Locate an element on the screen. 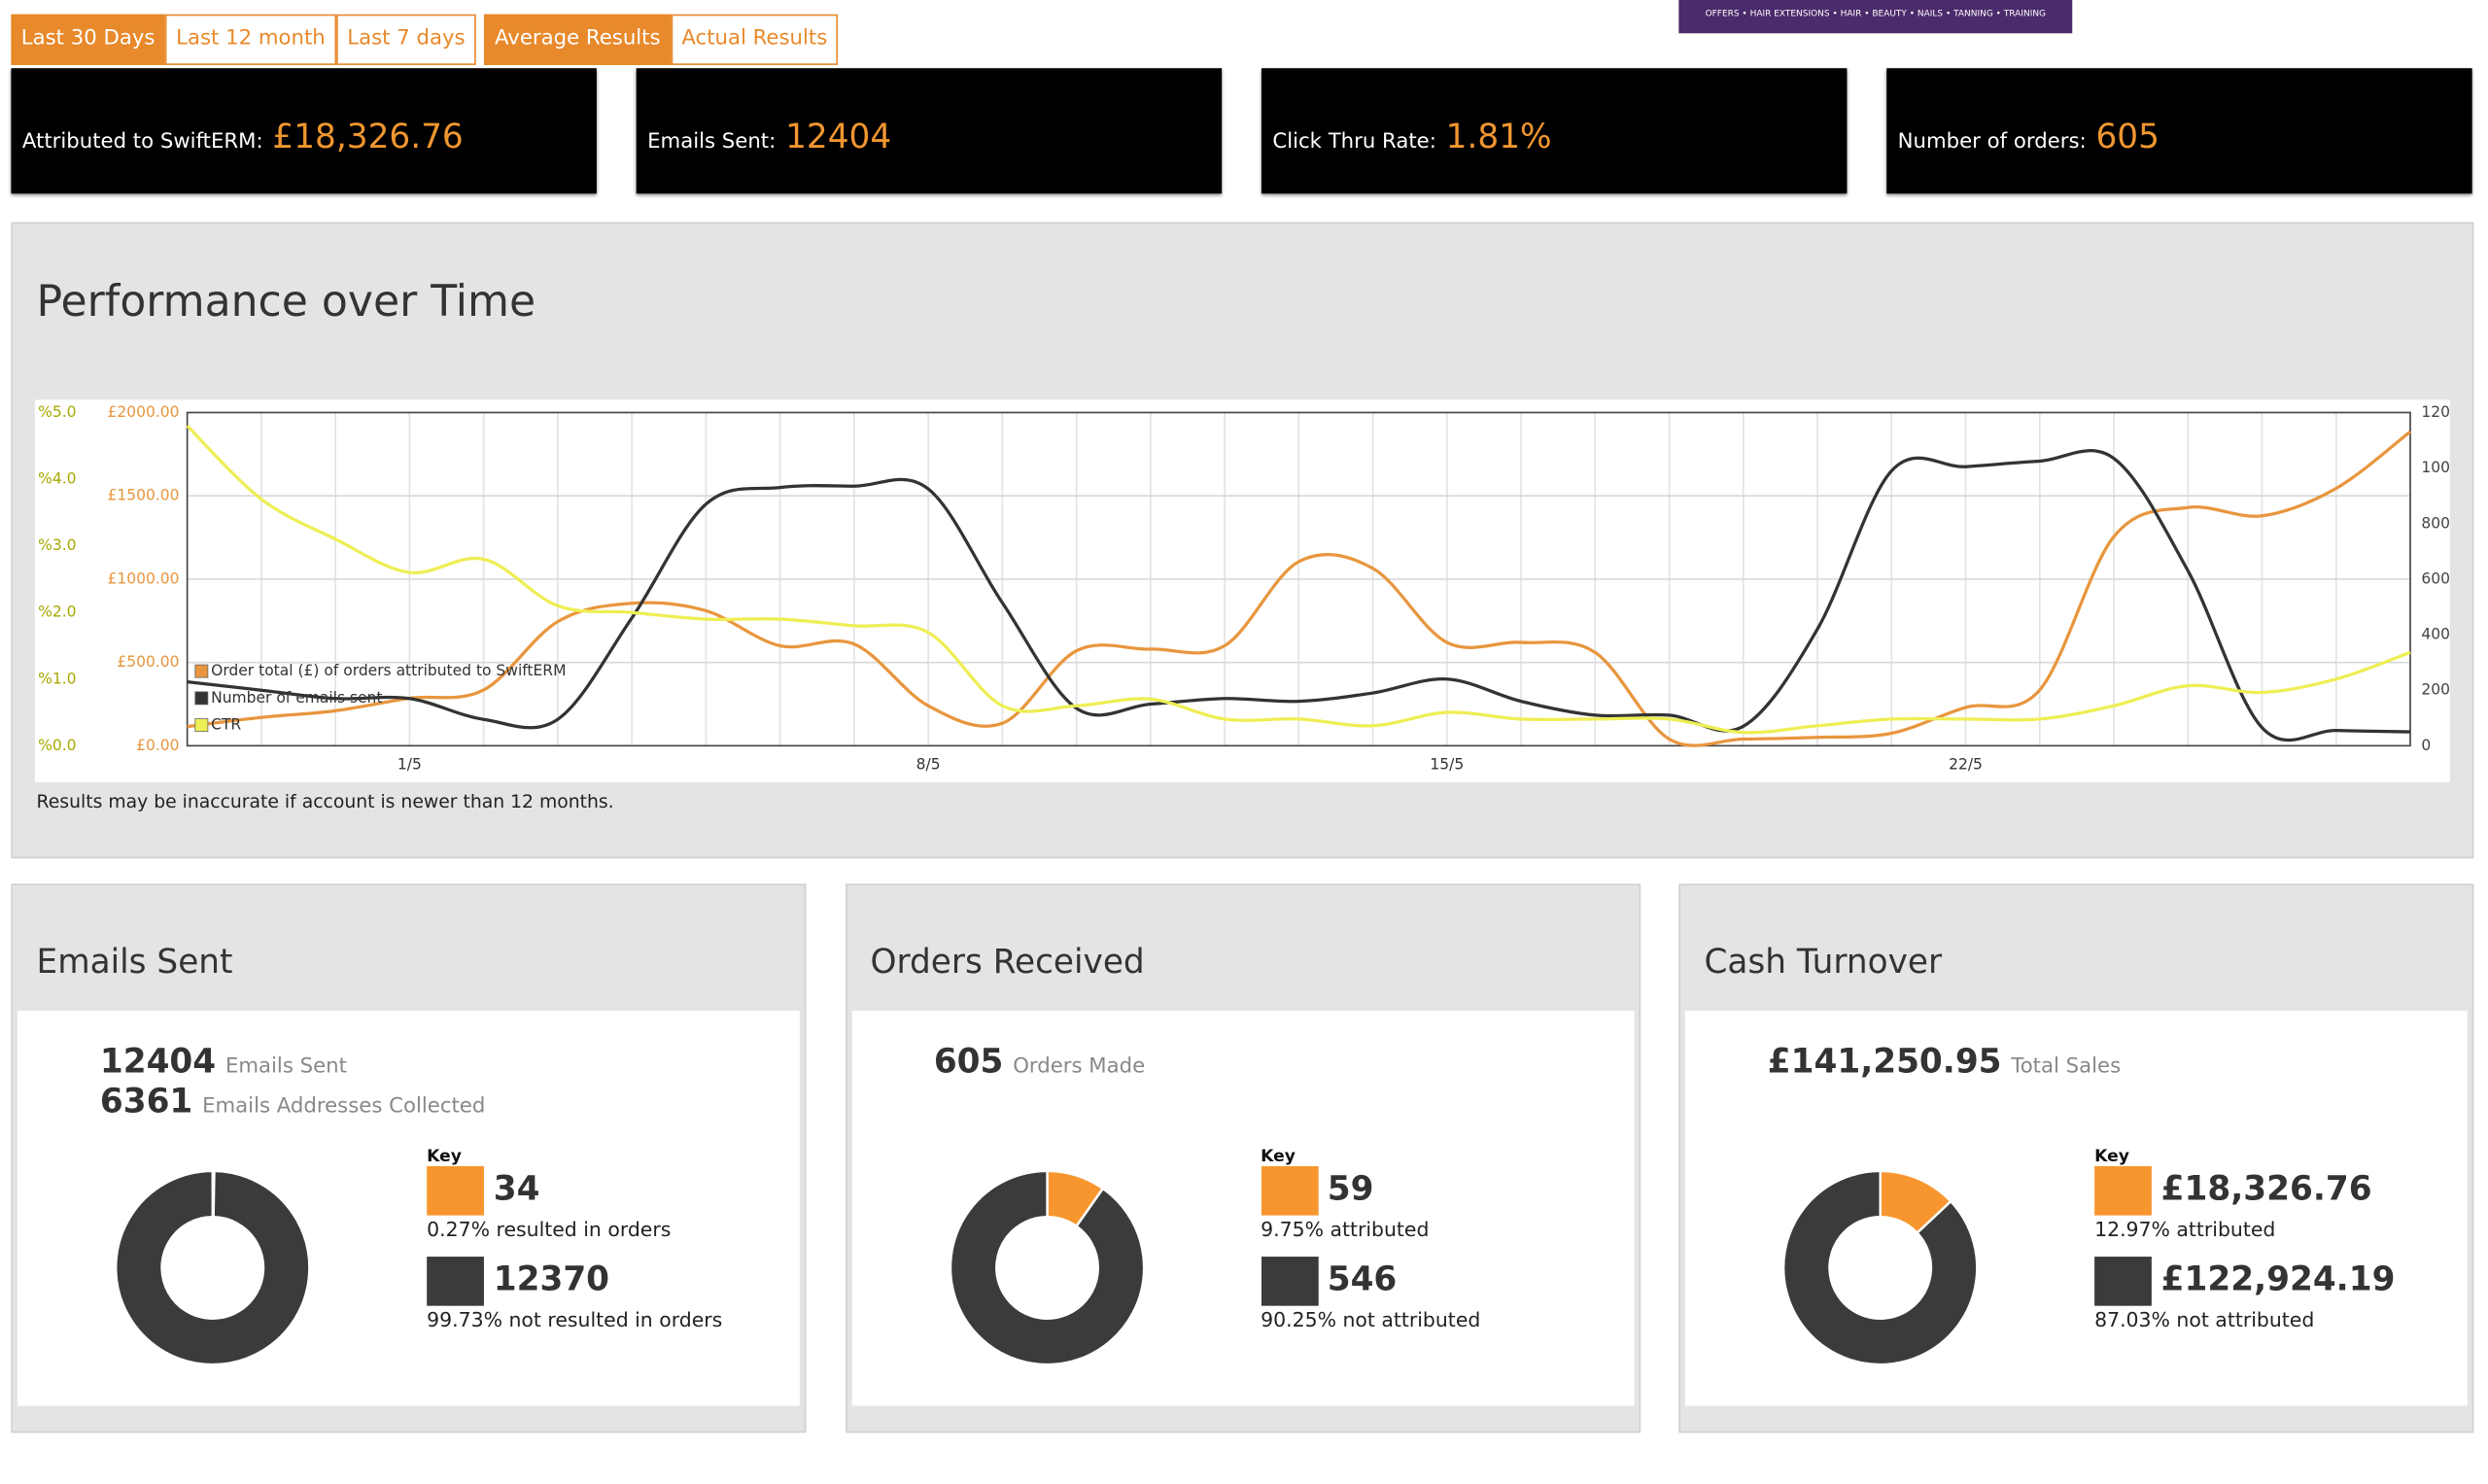 The image size is (2488, 1484). y-tick-label: £2000.00 is located at coordinates (144, 412).